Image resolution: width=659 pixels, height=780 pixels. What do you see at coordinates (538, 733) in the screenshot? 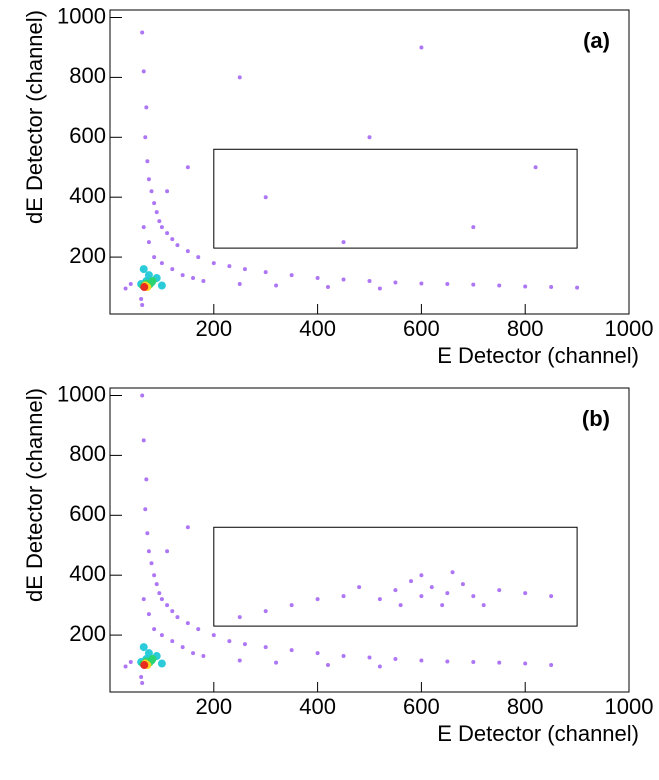
I see `x-axis-label: E Detector (channel)` at bounding box center [538, 733].